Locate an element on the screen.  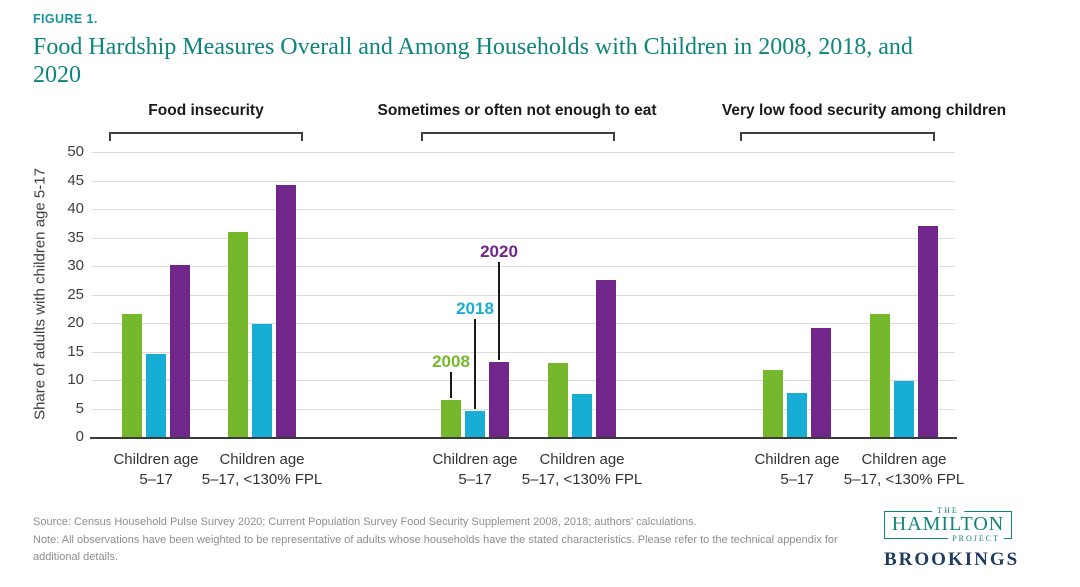
legend-2018: 2018 is located at coordinates (475, 308).